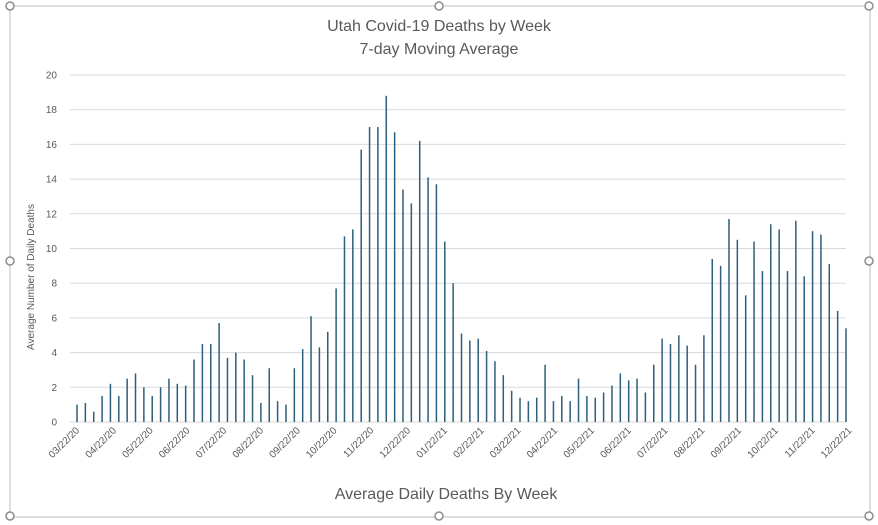 This screenshot has width=878, height=525. I want to click on x-tick-label: 01/22/21, so click(433, 443).